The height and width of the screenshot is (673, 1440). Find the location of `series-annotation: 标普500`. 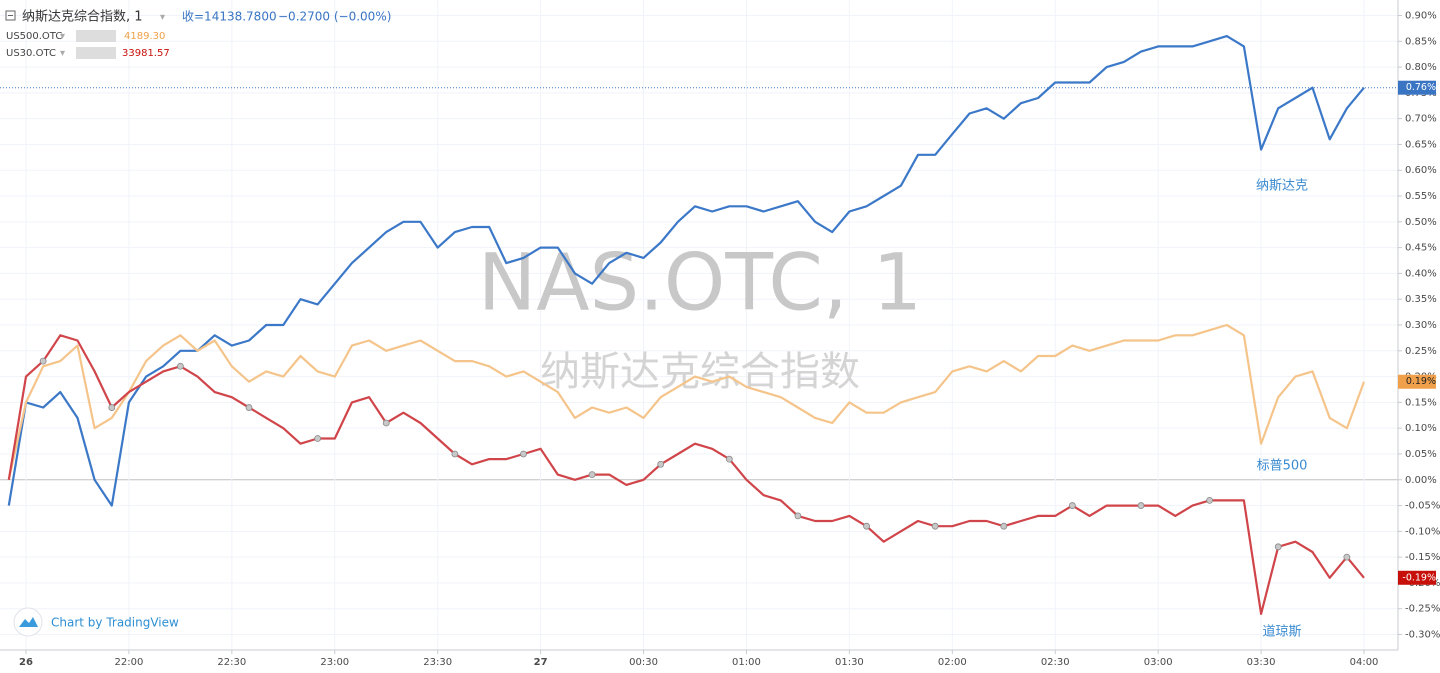

series-annotation: 标普500 is located at coordinates (1282, 466).